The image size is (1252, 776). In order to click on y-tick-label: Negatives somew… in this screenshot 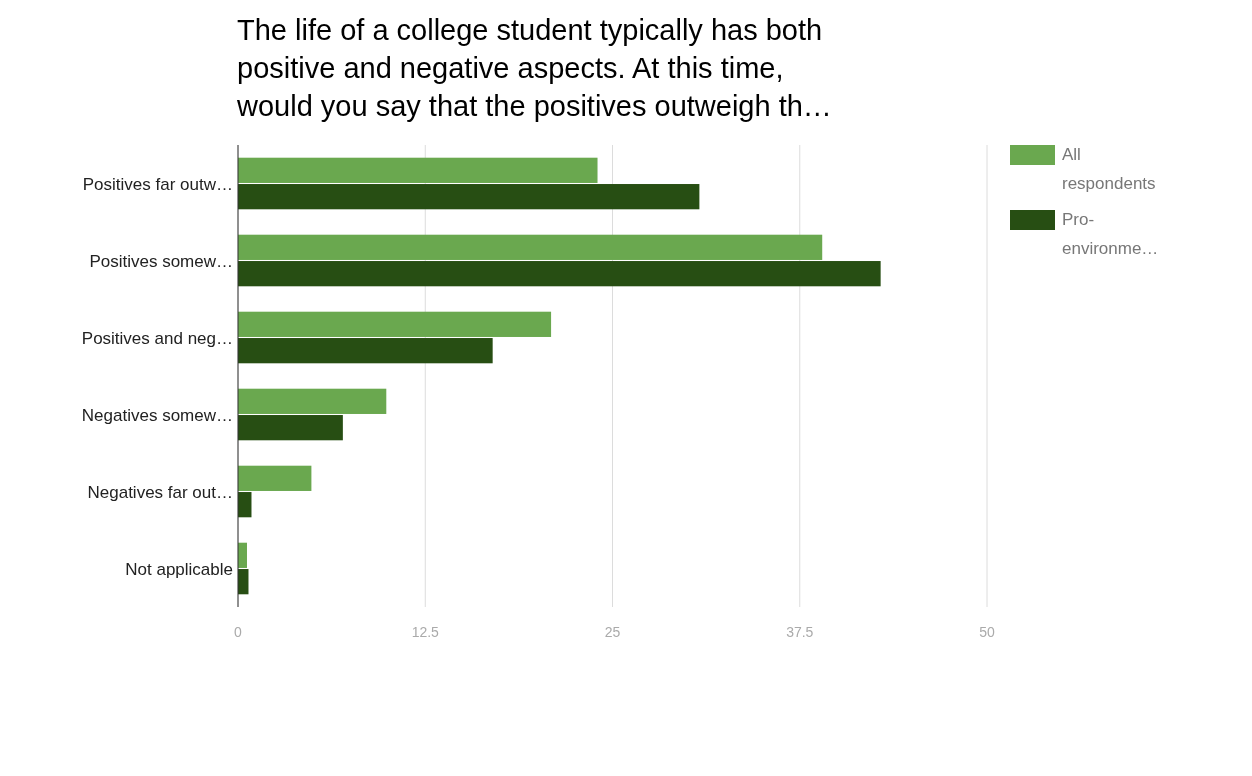, I will do `click(157, 415)`.